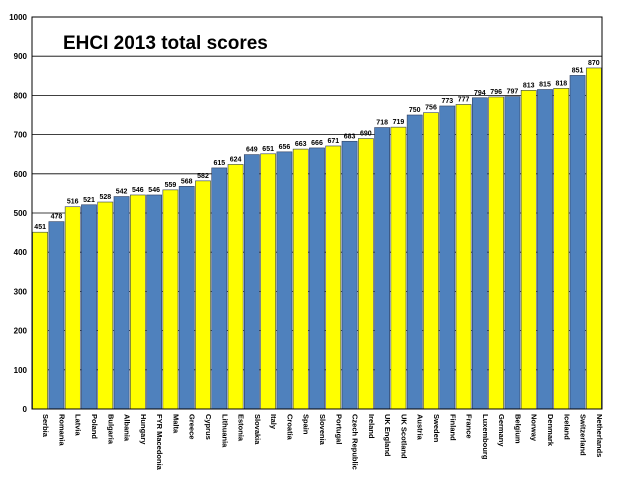  I want to click on data-label: 818, so click(561, 83).